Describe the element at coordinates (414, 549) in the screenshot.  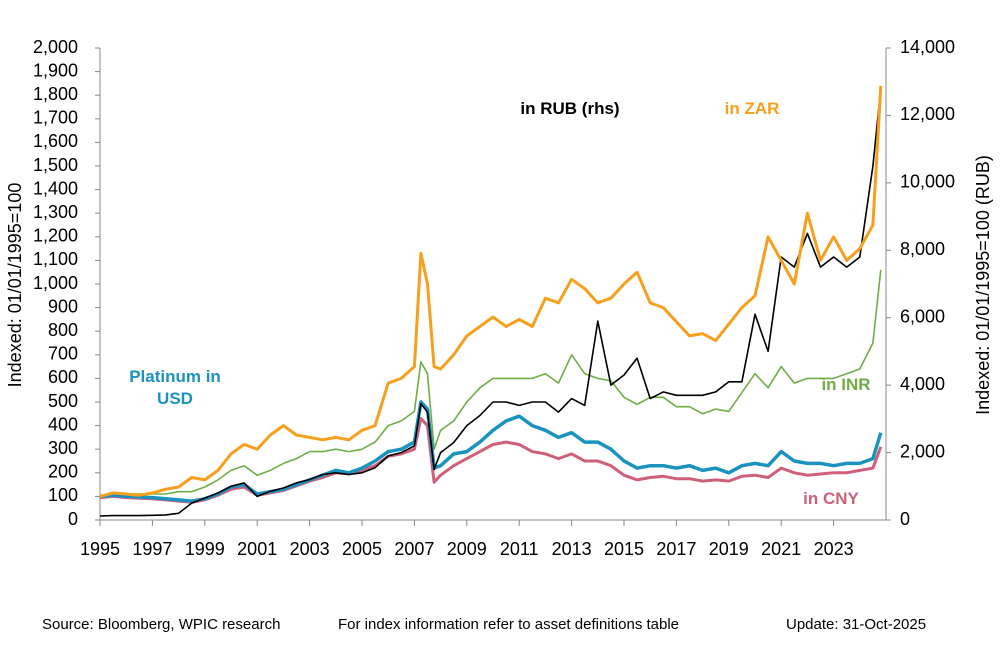
I see `x-tick-label: 2007` at that location.